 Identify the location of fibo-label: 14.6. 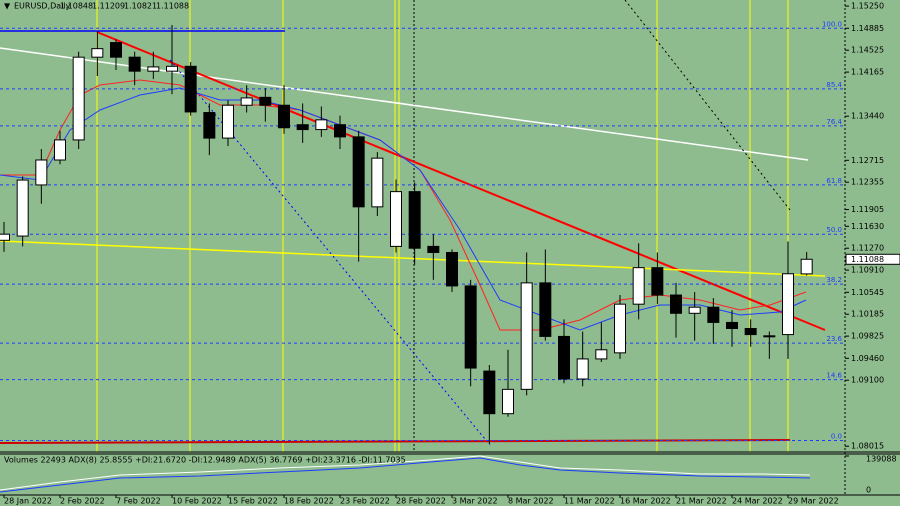
(834, 376).